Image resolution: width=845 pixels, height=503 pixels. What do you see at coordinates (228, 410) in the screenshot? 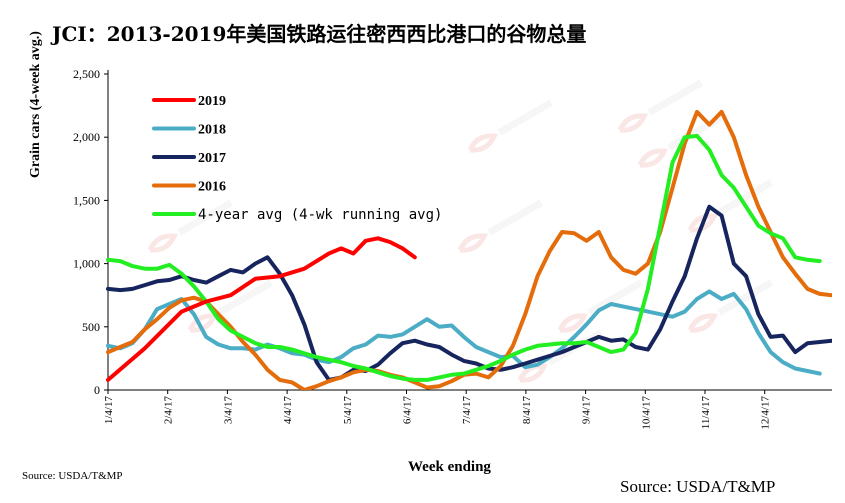
I see `x-tick-label: 3/4/17` at bounding box center [228, 410].